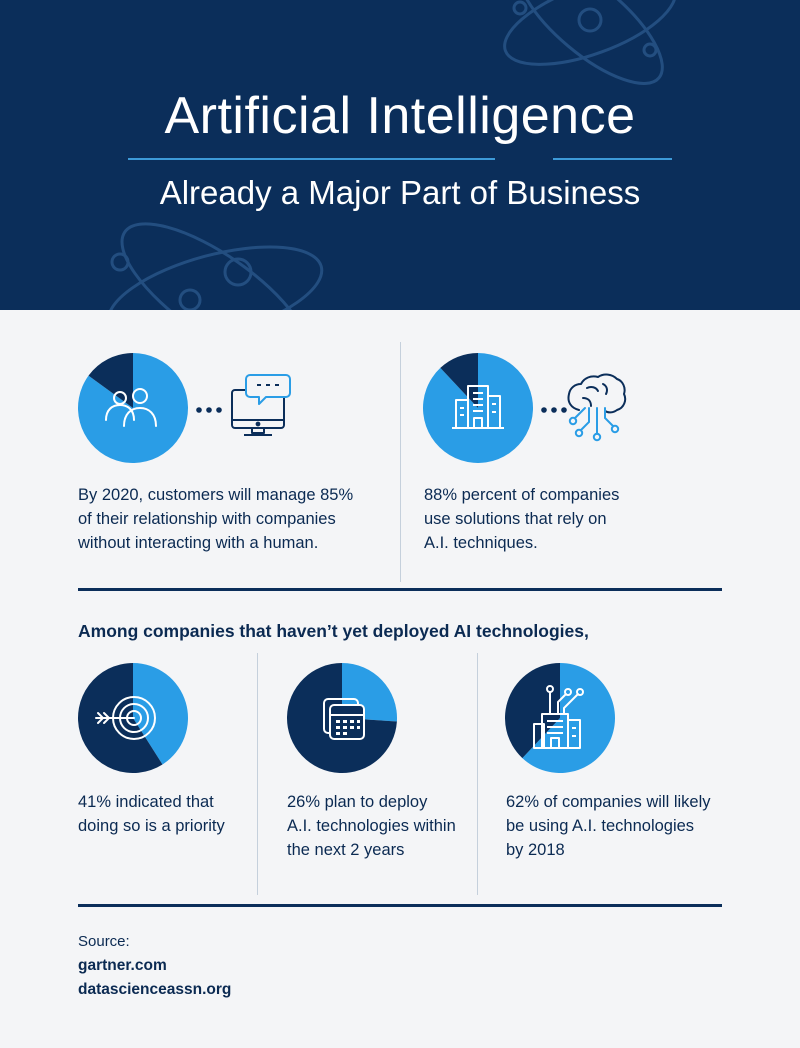  I want to click on footer-divider, so click(400, 905).